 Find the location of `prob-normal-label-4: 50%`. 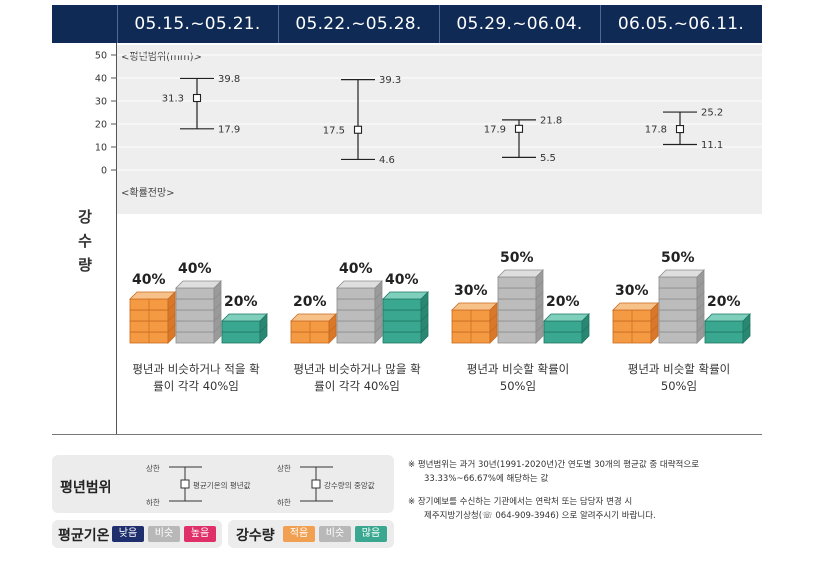

prob-normal-label-4: 50% is located at coordinates (678, 258).